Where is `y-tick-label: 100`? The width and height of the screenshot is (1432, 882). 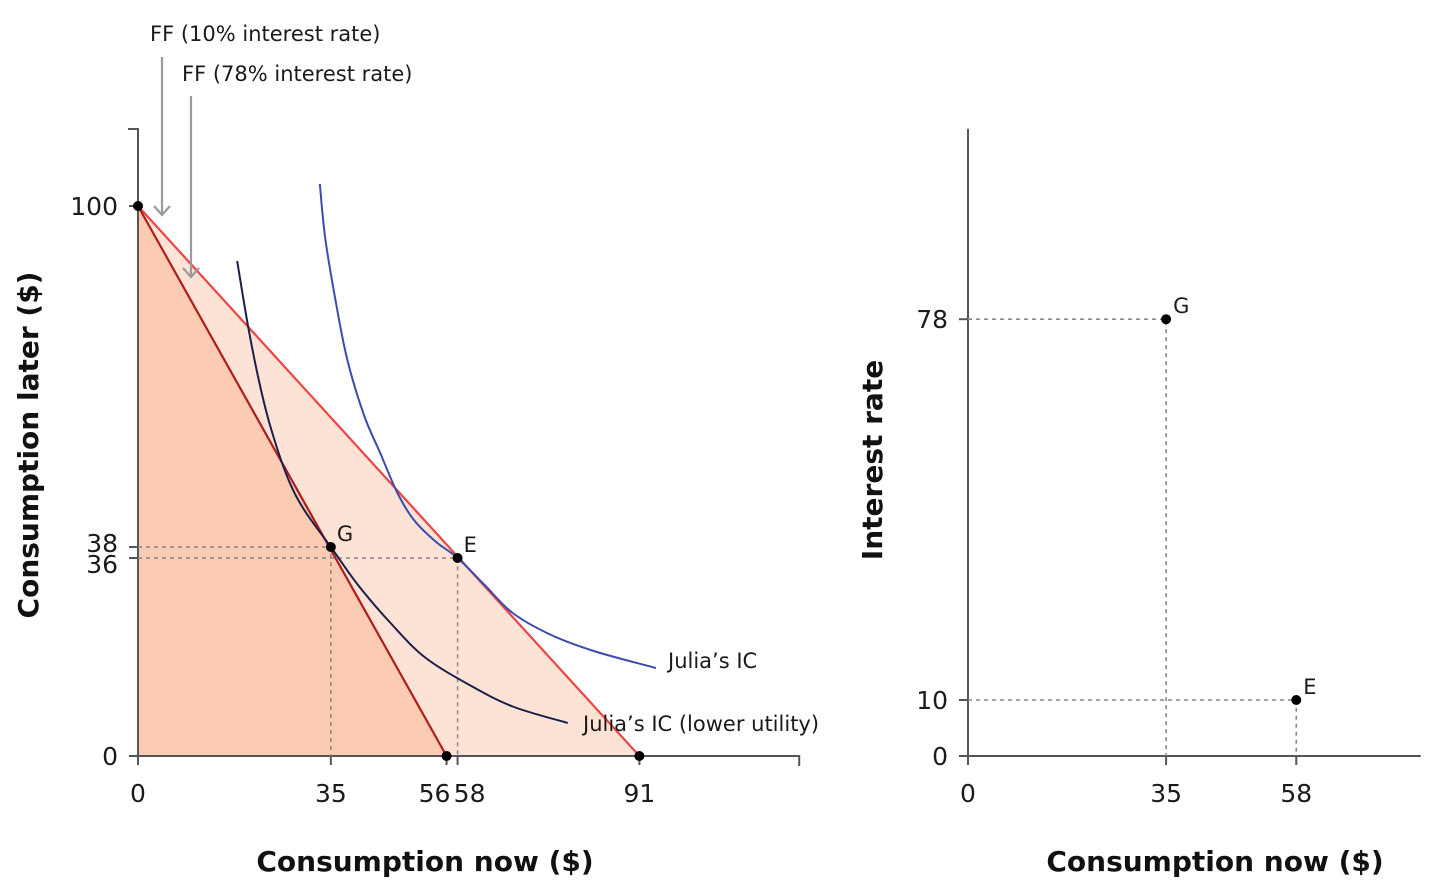 y-tick-label: 100 is located at coordinates (94, 206).